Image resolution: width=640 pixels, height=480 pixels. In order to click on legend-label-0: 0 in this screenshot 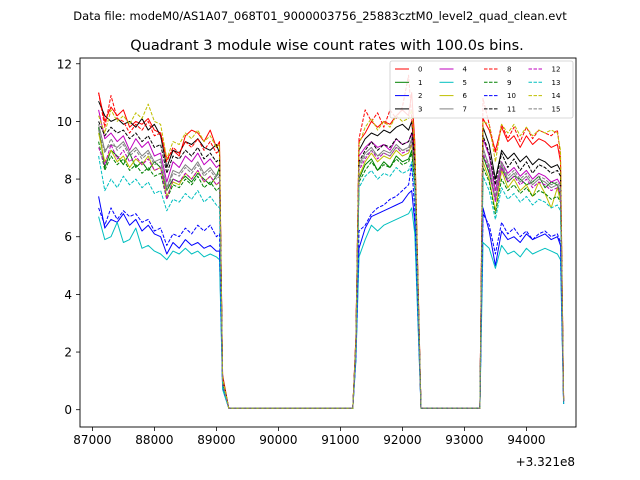, I will do `click(420, 70)`.